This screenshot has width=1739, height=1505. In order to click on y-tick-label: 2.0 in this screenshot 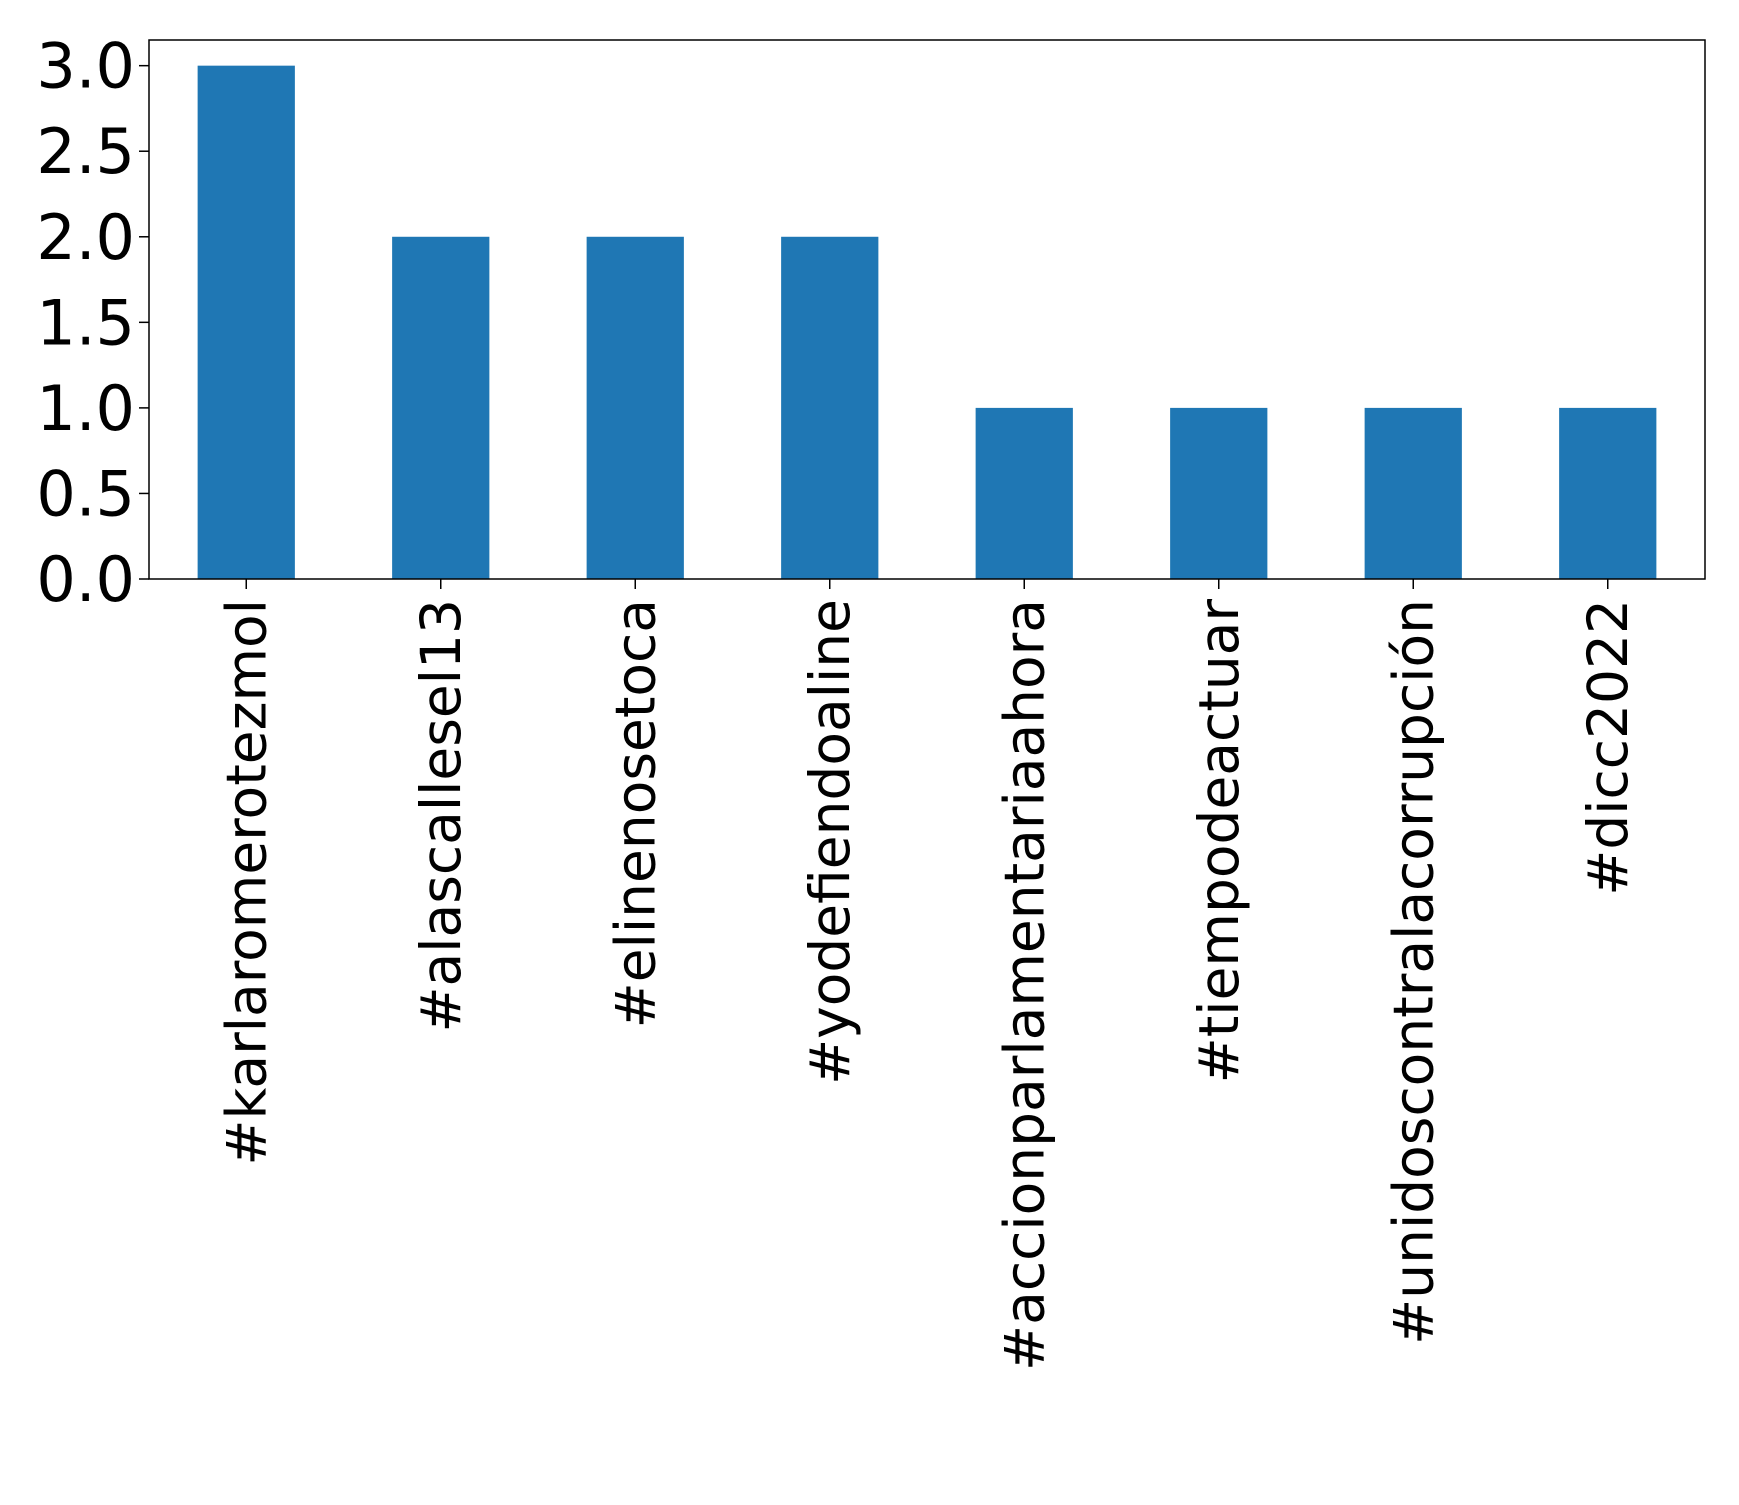, I will do `click(85, 237)`.